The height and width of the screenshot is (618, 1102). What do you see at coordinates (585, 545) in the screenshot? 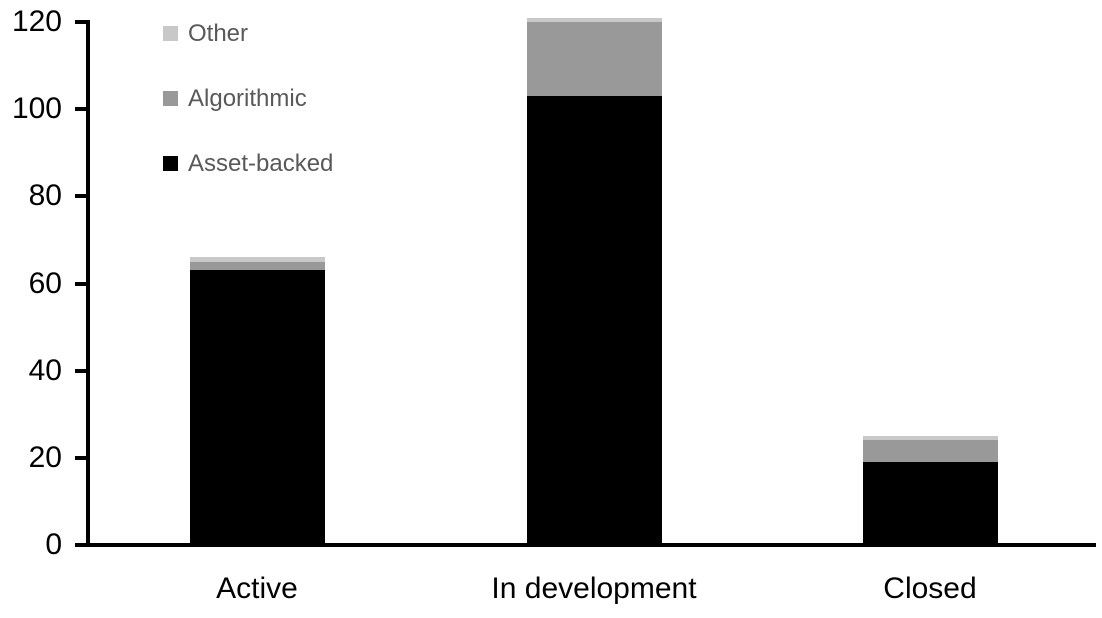
I see `x-axis-line` at bounding box center [585, 545].